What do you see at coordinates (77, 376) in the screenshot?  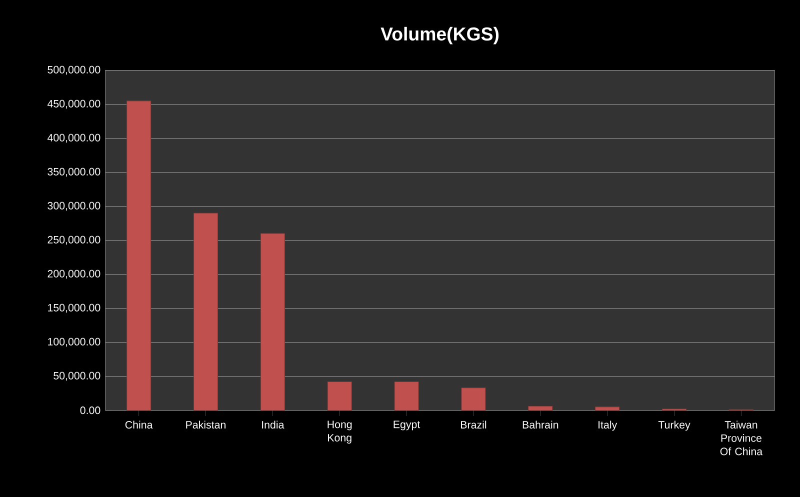 I see `y-tick-label: 50,000.00` at bounding box center [77, 376].